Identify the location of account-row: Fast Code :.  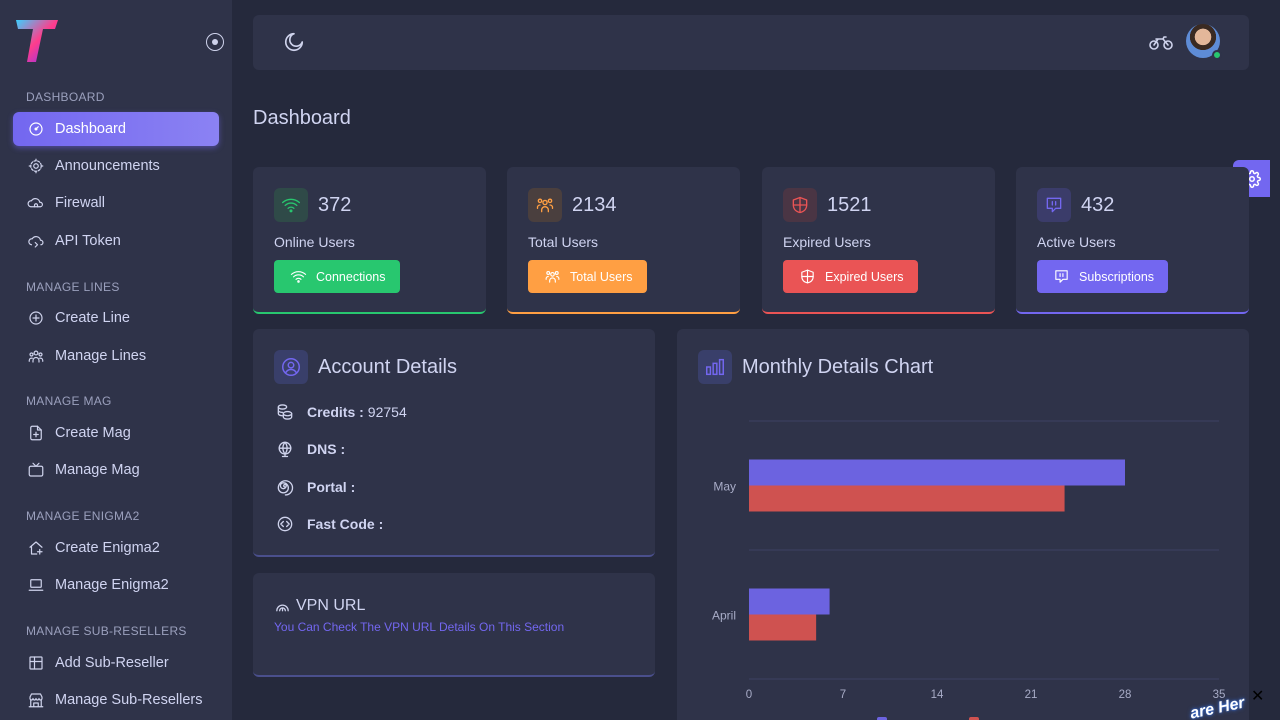
(331, 524).